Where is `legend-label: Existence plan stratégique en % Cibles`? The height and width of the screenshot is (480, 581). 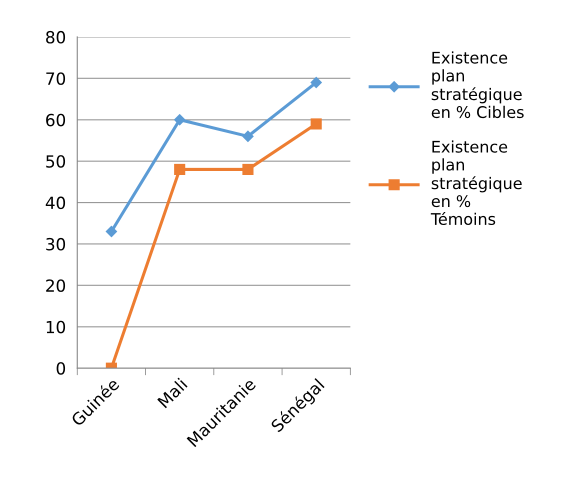
legend-label: Existence plan stratégique en % Cibles is located at coordinates (478, 84).